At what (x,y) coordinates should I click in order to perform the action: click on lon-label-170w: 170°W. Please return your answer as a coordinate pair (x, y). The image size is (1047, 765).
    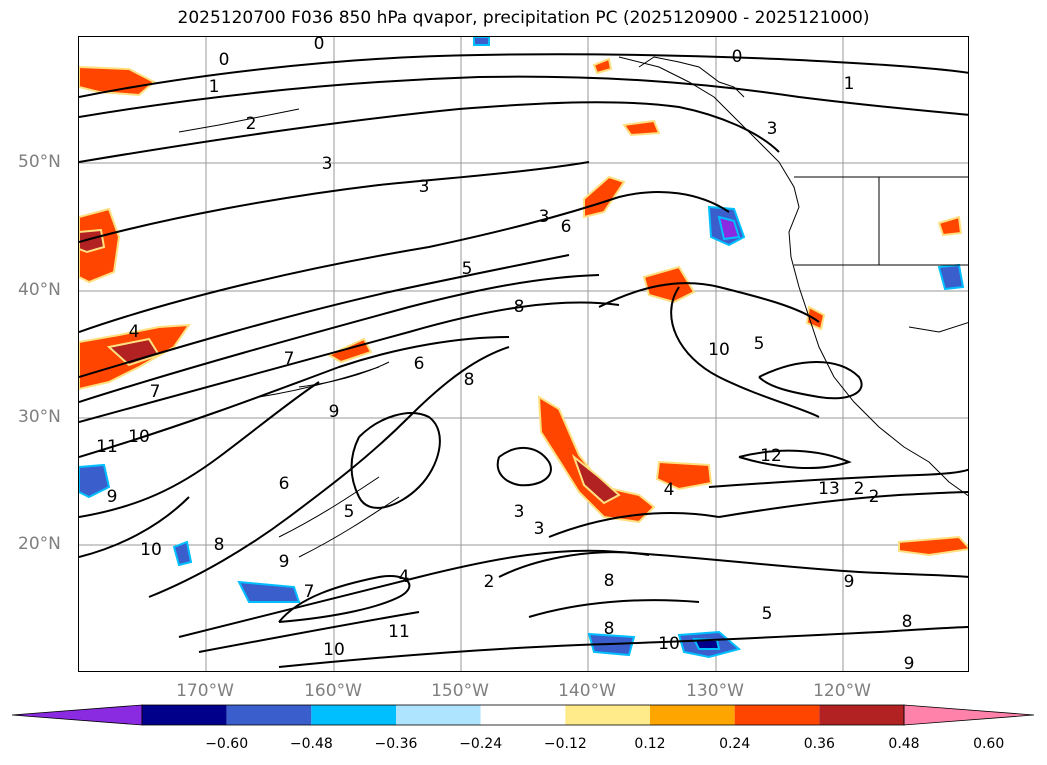
    Looking at the image, I should click on (205, 691).